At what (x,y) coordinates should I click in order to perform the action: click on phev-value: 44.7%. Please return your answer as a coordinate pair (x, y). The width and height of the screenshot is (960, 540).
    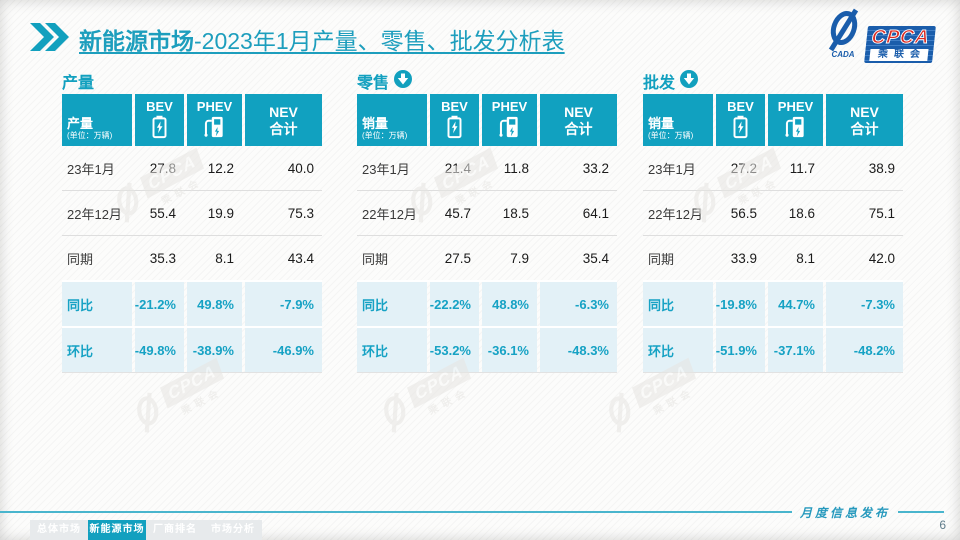
    Looking at the image, I should click on (795, 304).